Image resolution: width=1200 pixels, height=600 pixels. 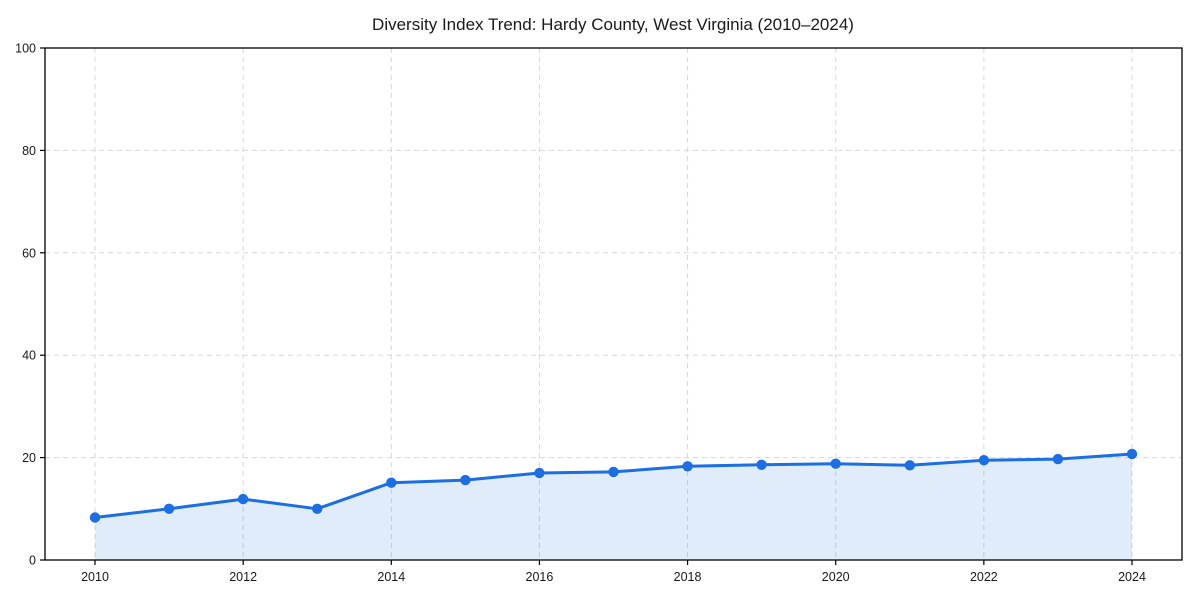 What do you see at coordinates (95, 577) in the screenshot?
I see `x-tick-label: 2010` at bounding box center [95, 577].